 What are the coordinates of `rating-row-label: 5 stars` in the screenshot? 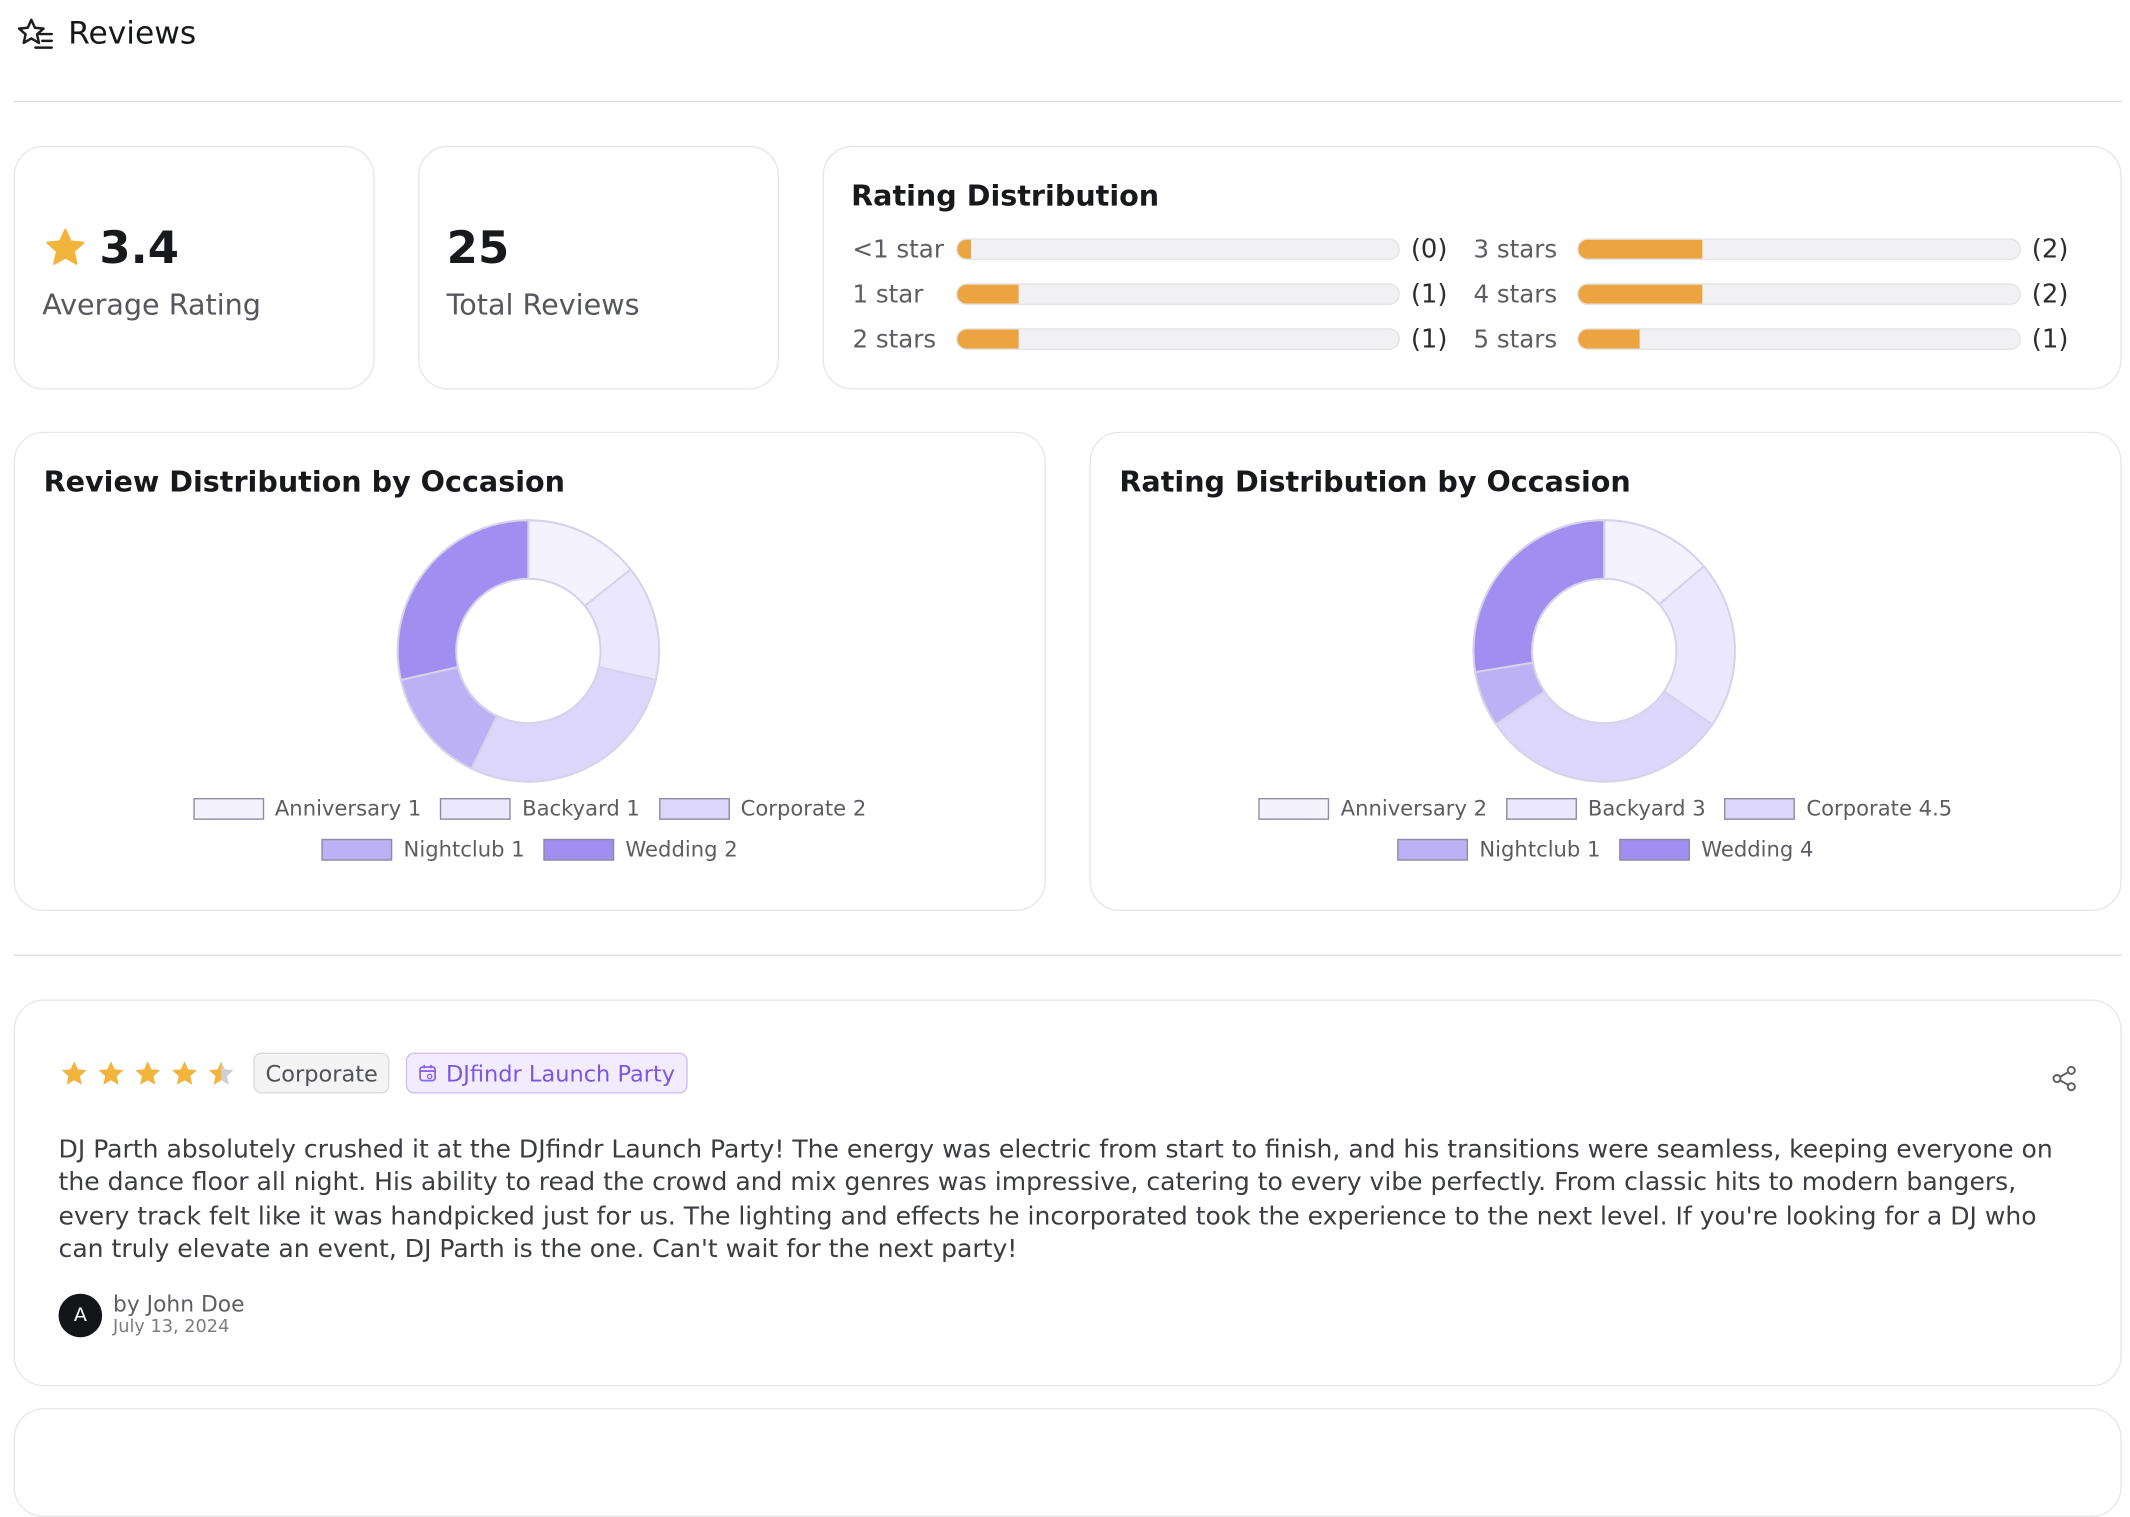 It's located at (1515, 339).